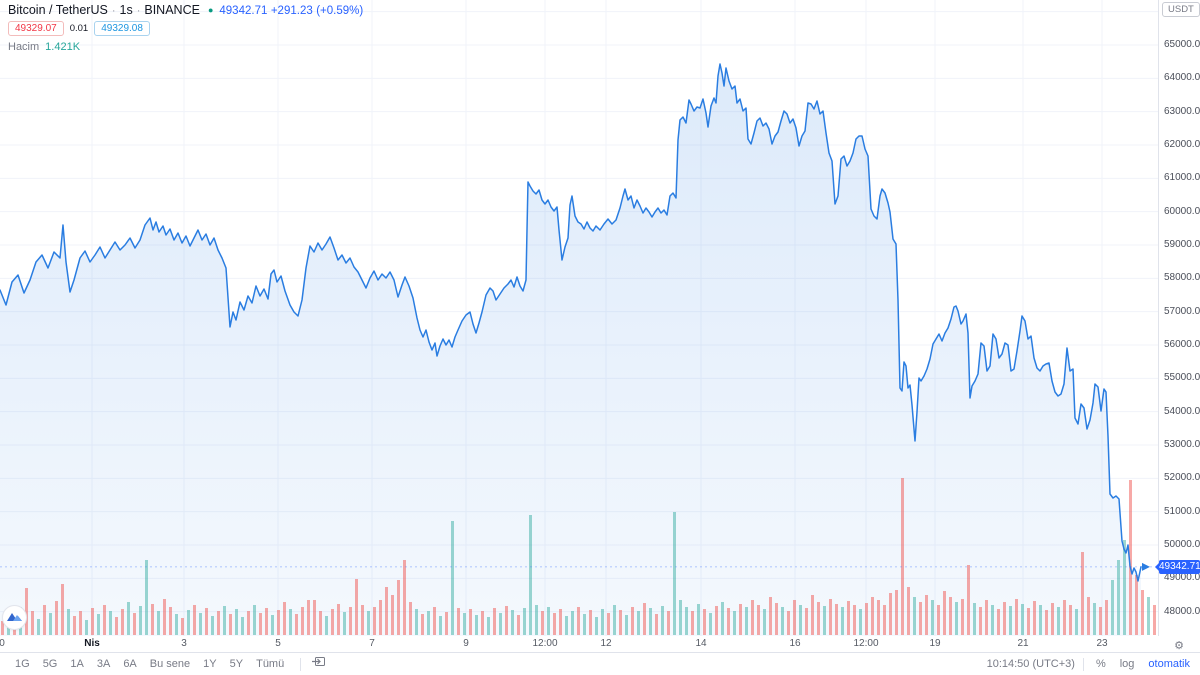 This screenshot has width=1200, height=675. I want to click on buy-price-button: 49329.08, so click(122, 28).